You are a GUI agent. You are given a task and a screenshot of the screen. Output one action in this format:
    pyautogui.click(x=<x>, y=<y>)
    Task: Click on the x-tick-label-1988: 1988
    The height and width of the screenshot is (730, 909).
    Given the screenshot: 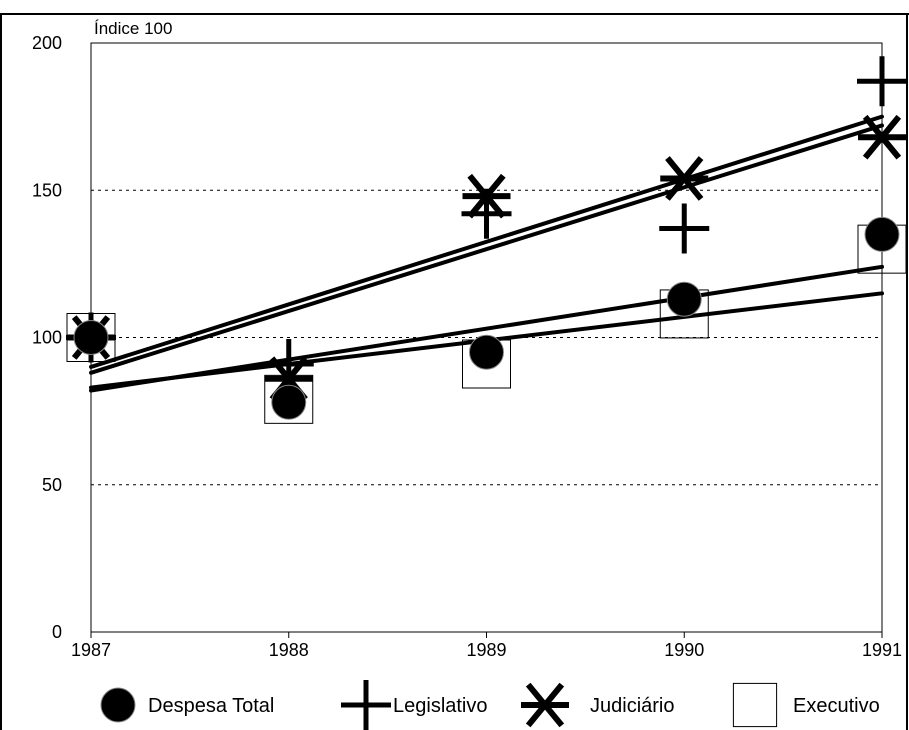 What is the action you would take?
    pyautogui.click(x=289, y=650)
    